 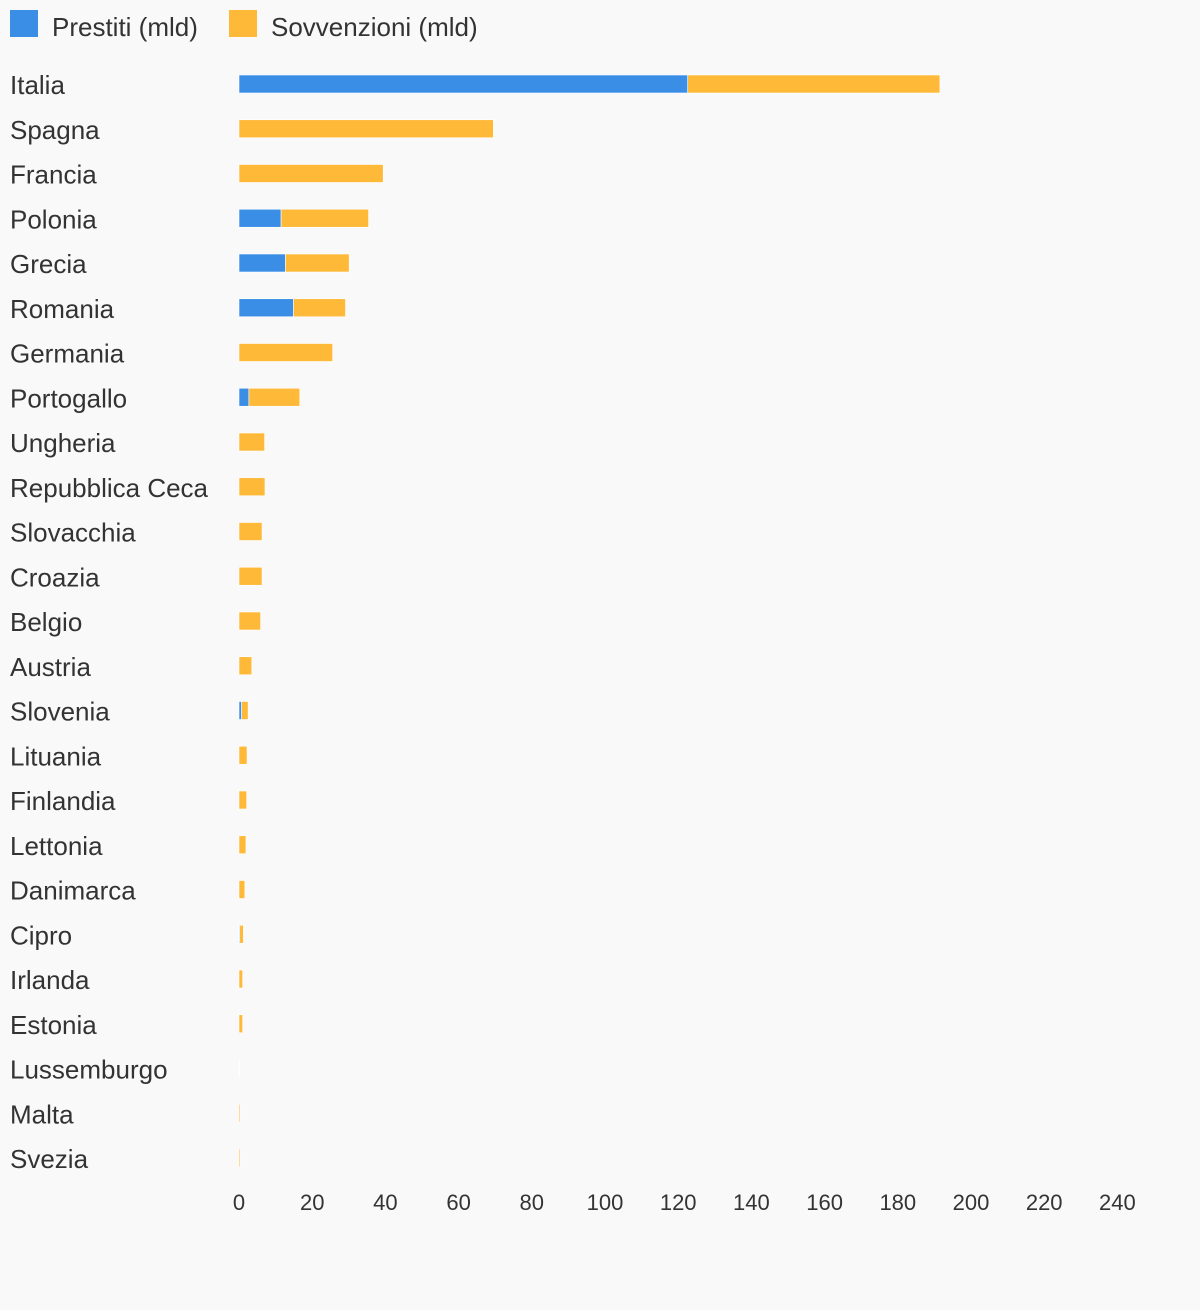 I want to click on x-tick-label: 140, so click(x=751, y=1202).